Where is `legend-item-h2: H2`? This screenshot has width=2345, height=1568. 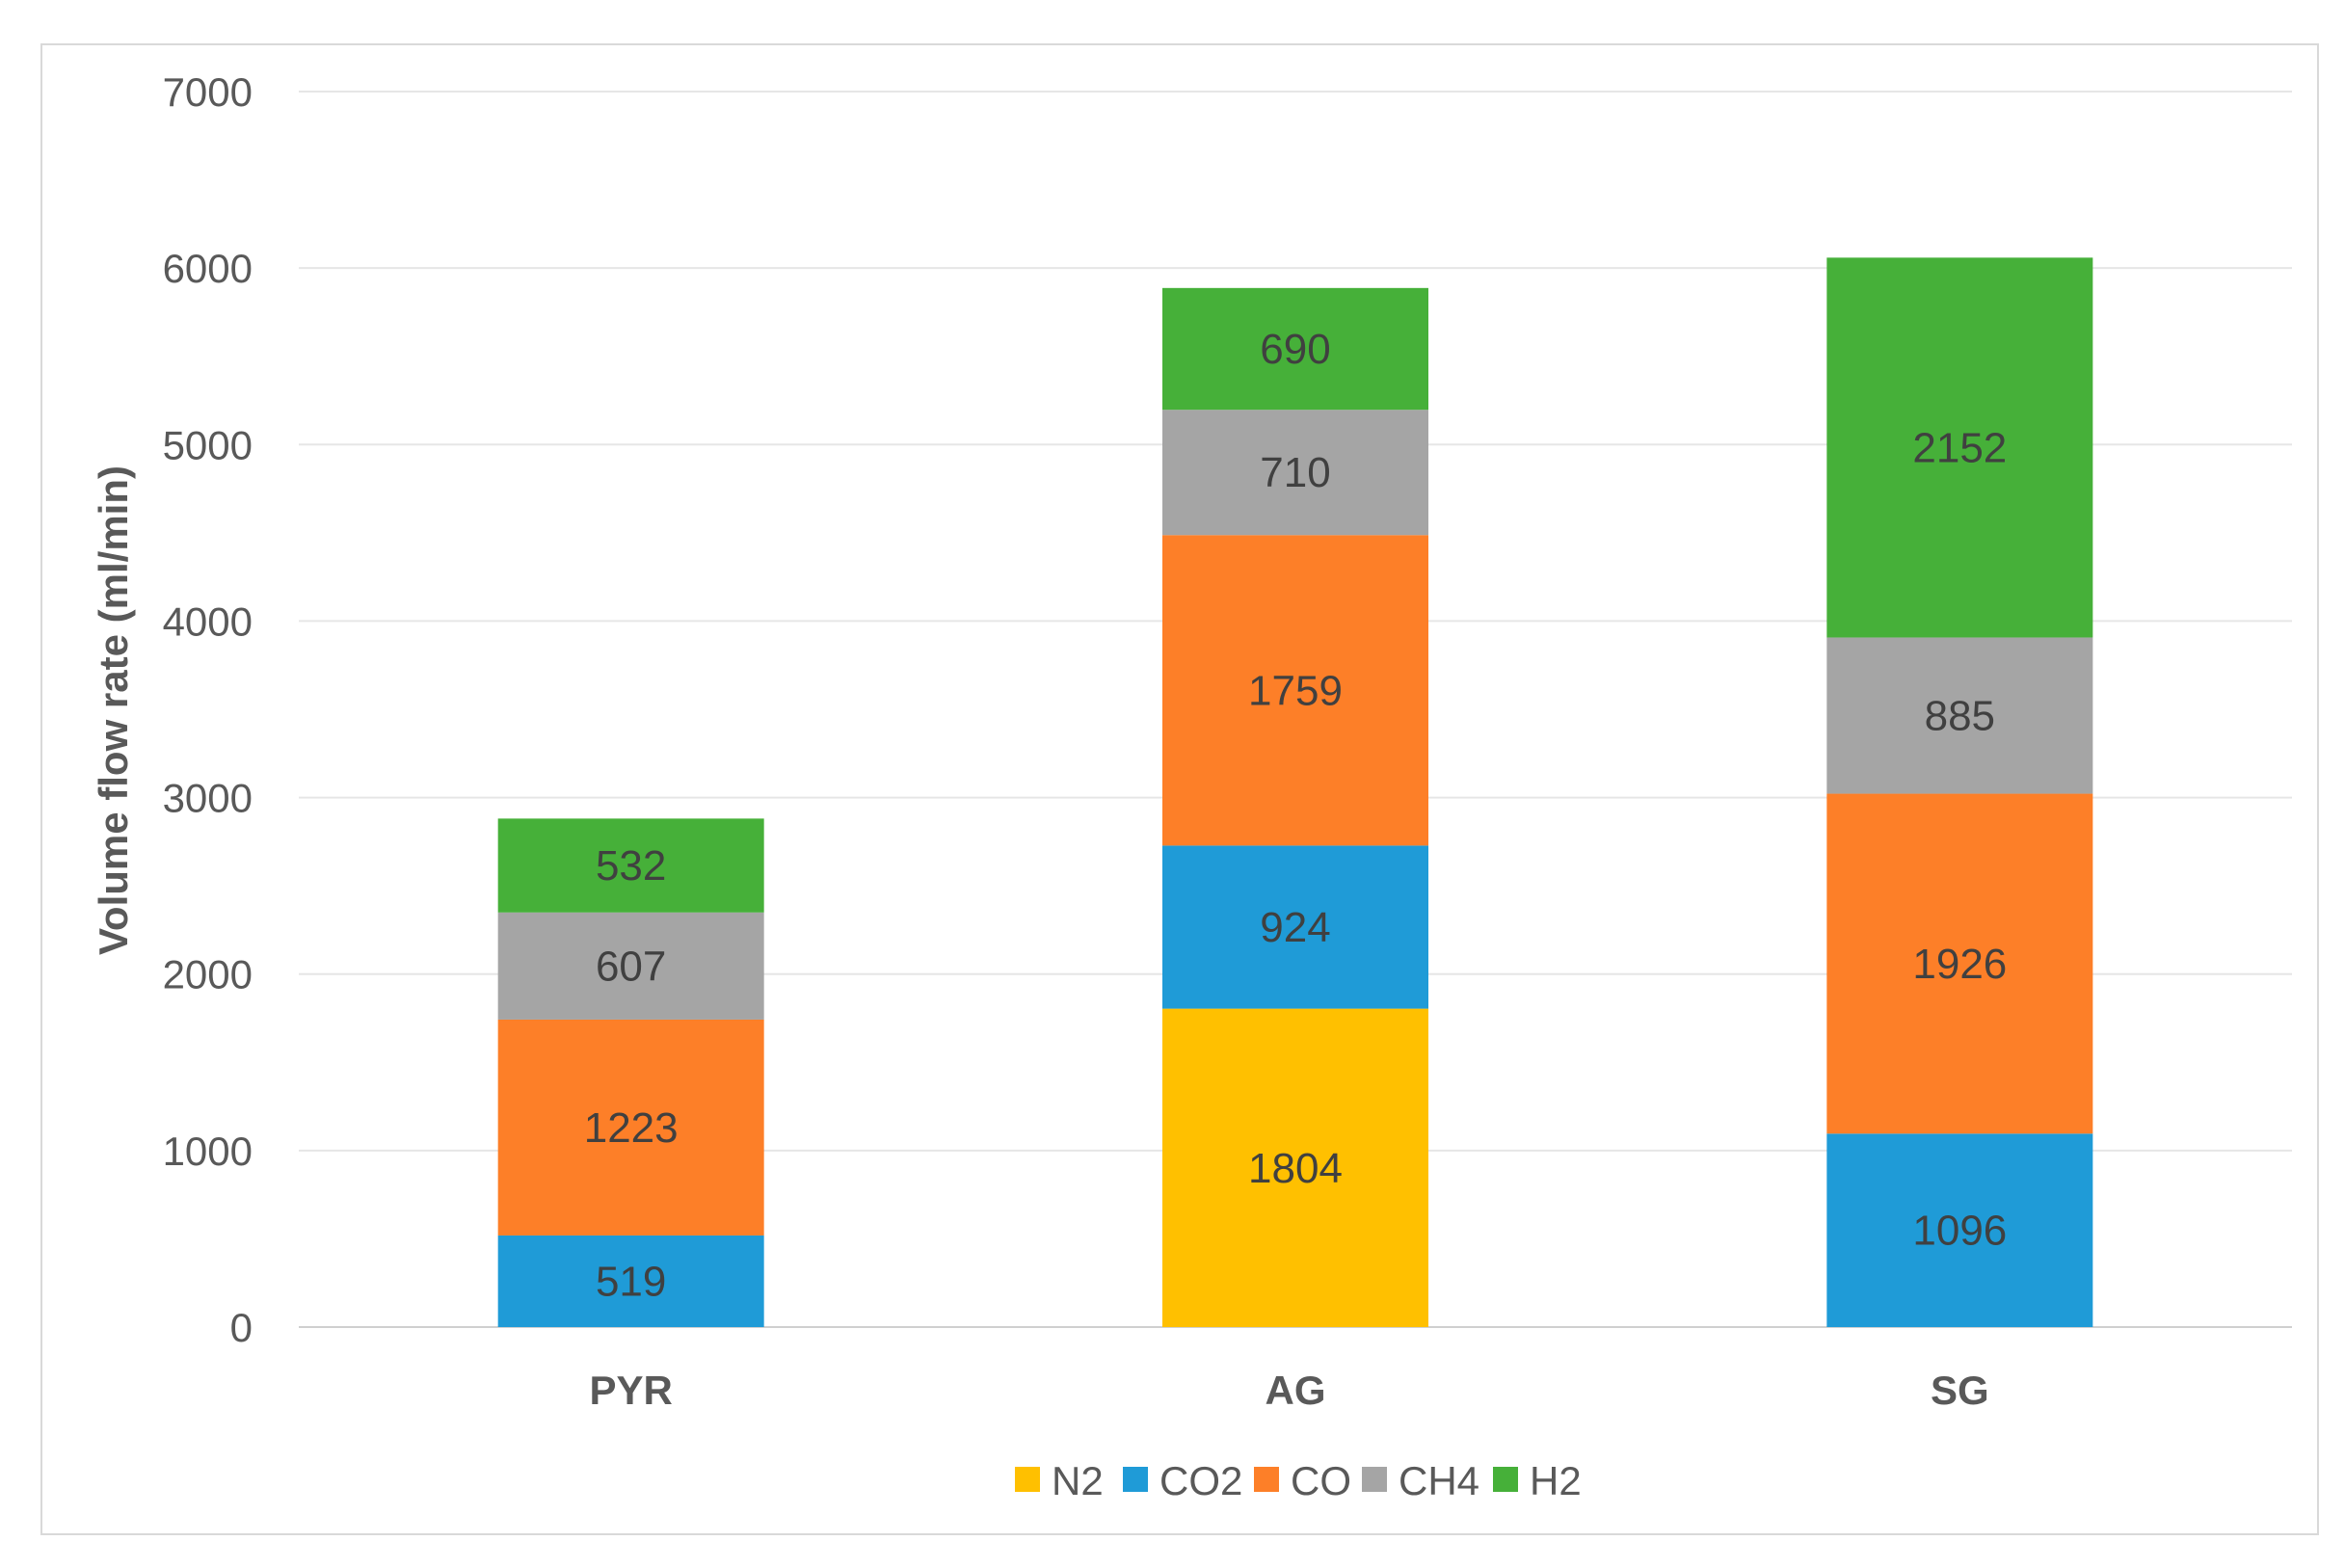
legend-item-h2: H2 is located at coordinates (1538, 1481).